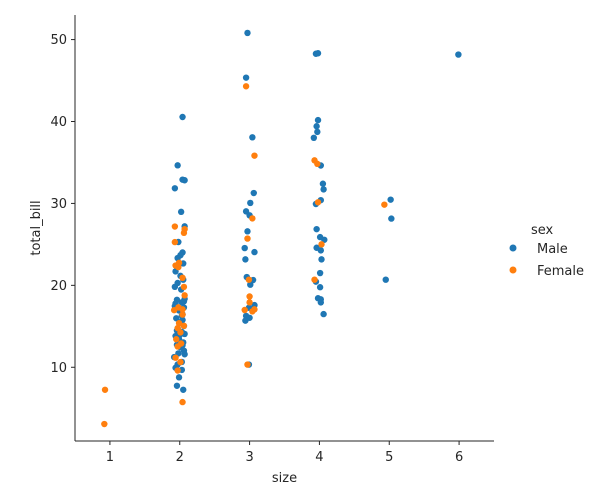 This screenshot has width=600, height=500. I want to click on legend-label-male: Male, so click(552, 249).